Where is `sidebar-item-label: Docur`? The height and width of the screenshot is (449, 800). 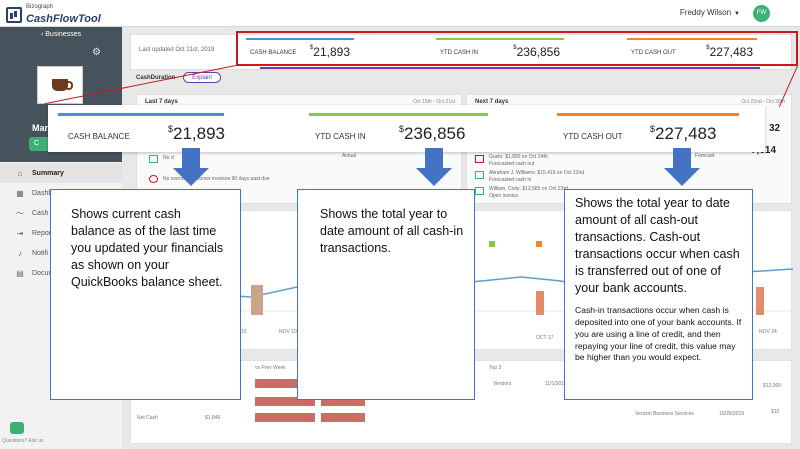 sidebar-item-label: Docur is located at coordinates (41, 273).